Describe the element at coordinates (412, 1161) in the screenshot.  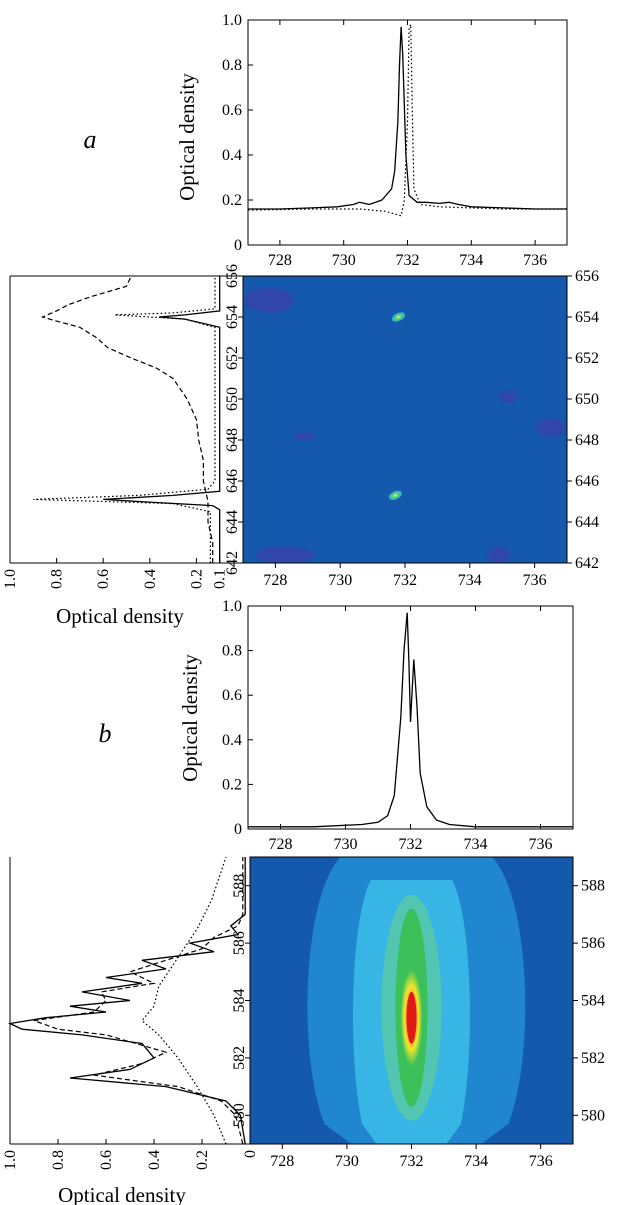
I see `b-map-xtick-label: 732` at that location.